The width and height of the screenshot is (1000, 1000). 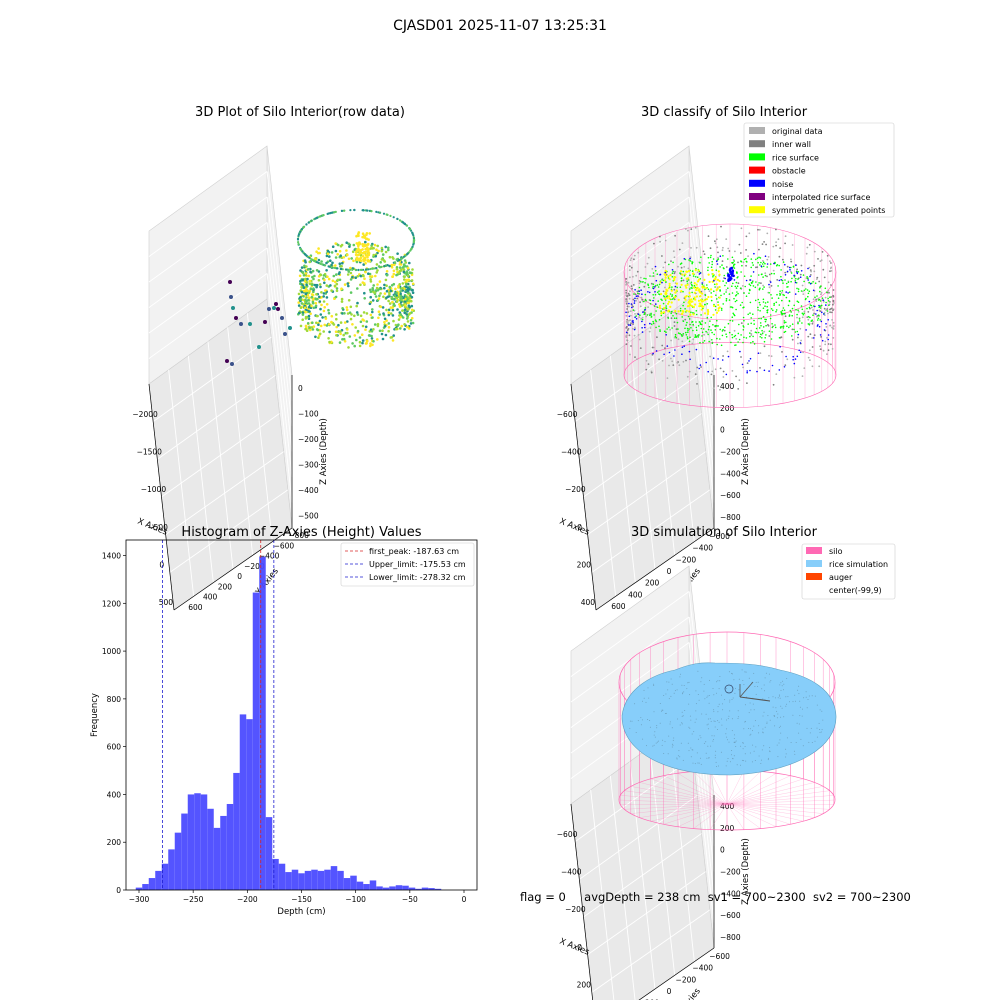 What do you see at coordinates (746, 451) in the screenshot?
I see `z-axis-label: Z Axies (Depth)` at bounding box center [746, 451].